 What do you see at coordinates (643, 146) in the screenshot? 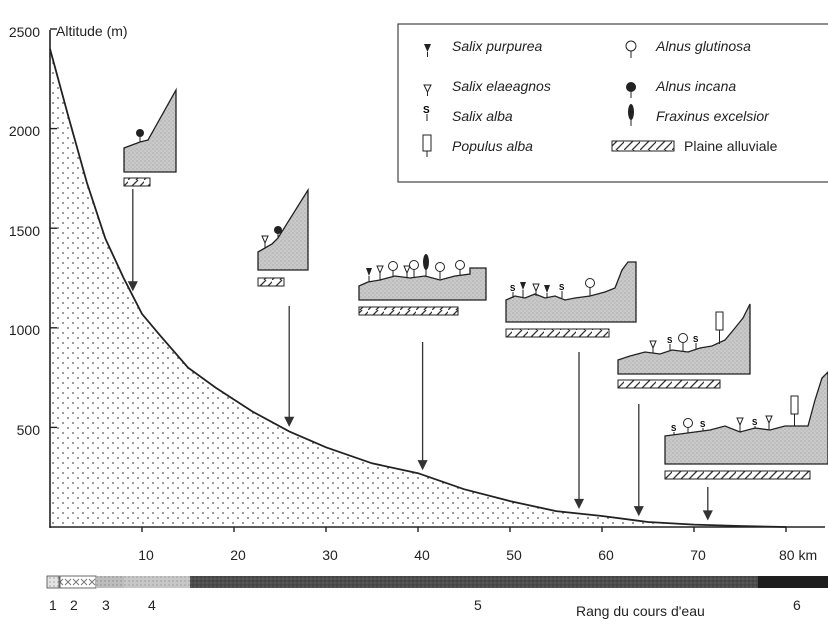
I see `plaine-alluviale-legend-swatch` at bounding box center [643, 146].